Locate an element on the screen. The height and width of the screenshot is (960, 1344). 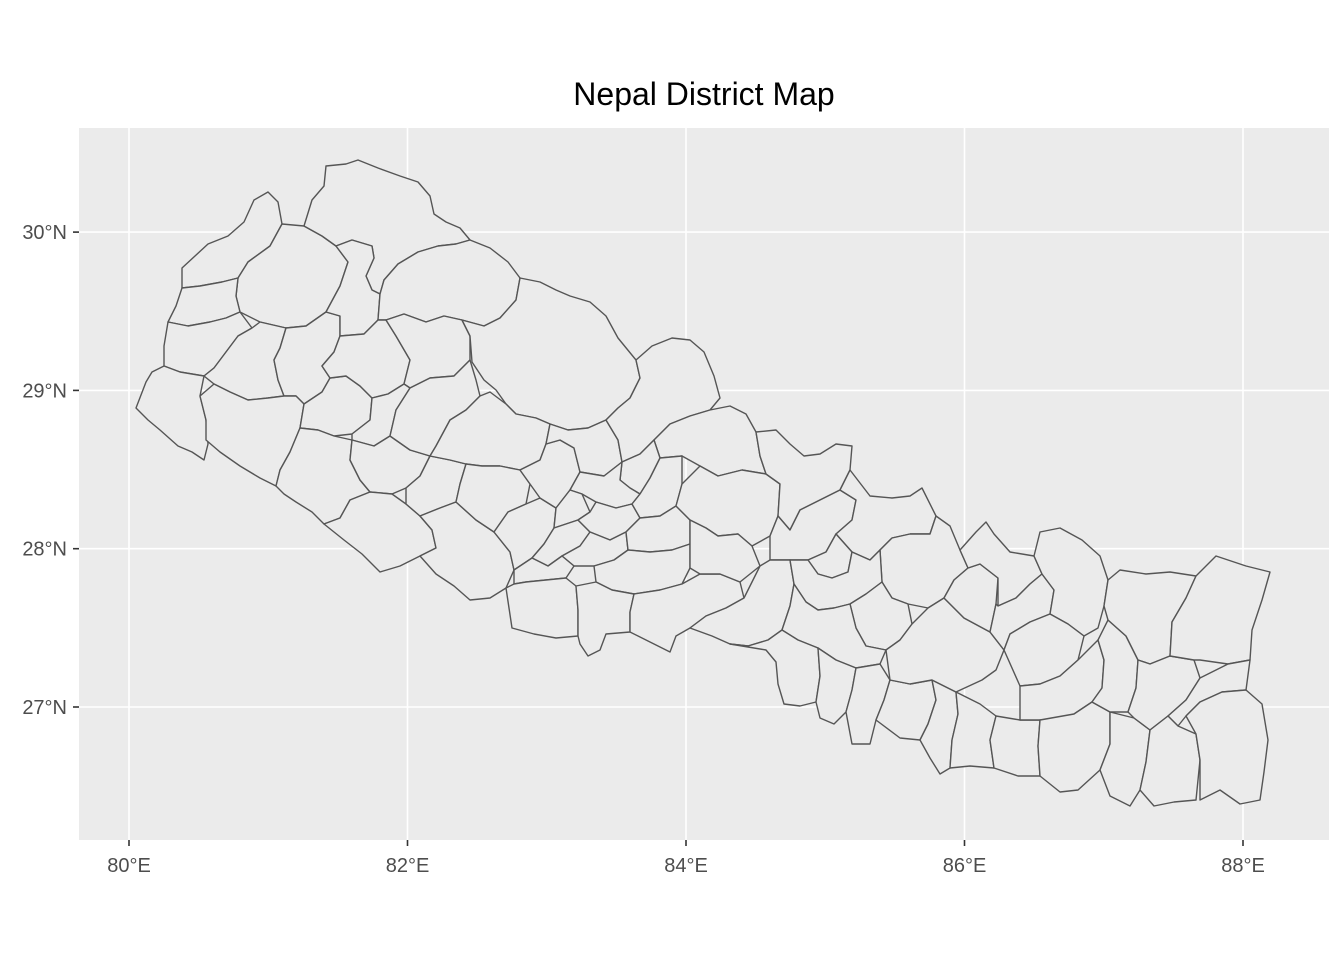
x-tick-label: 84°E is located at coordinates (686, 866).